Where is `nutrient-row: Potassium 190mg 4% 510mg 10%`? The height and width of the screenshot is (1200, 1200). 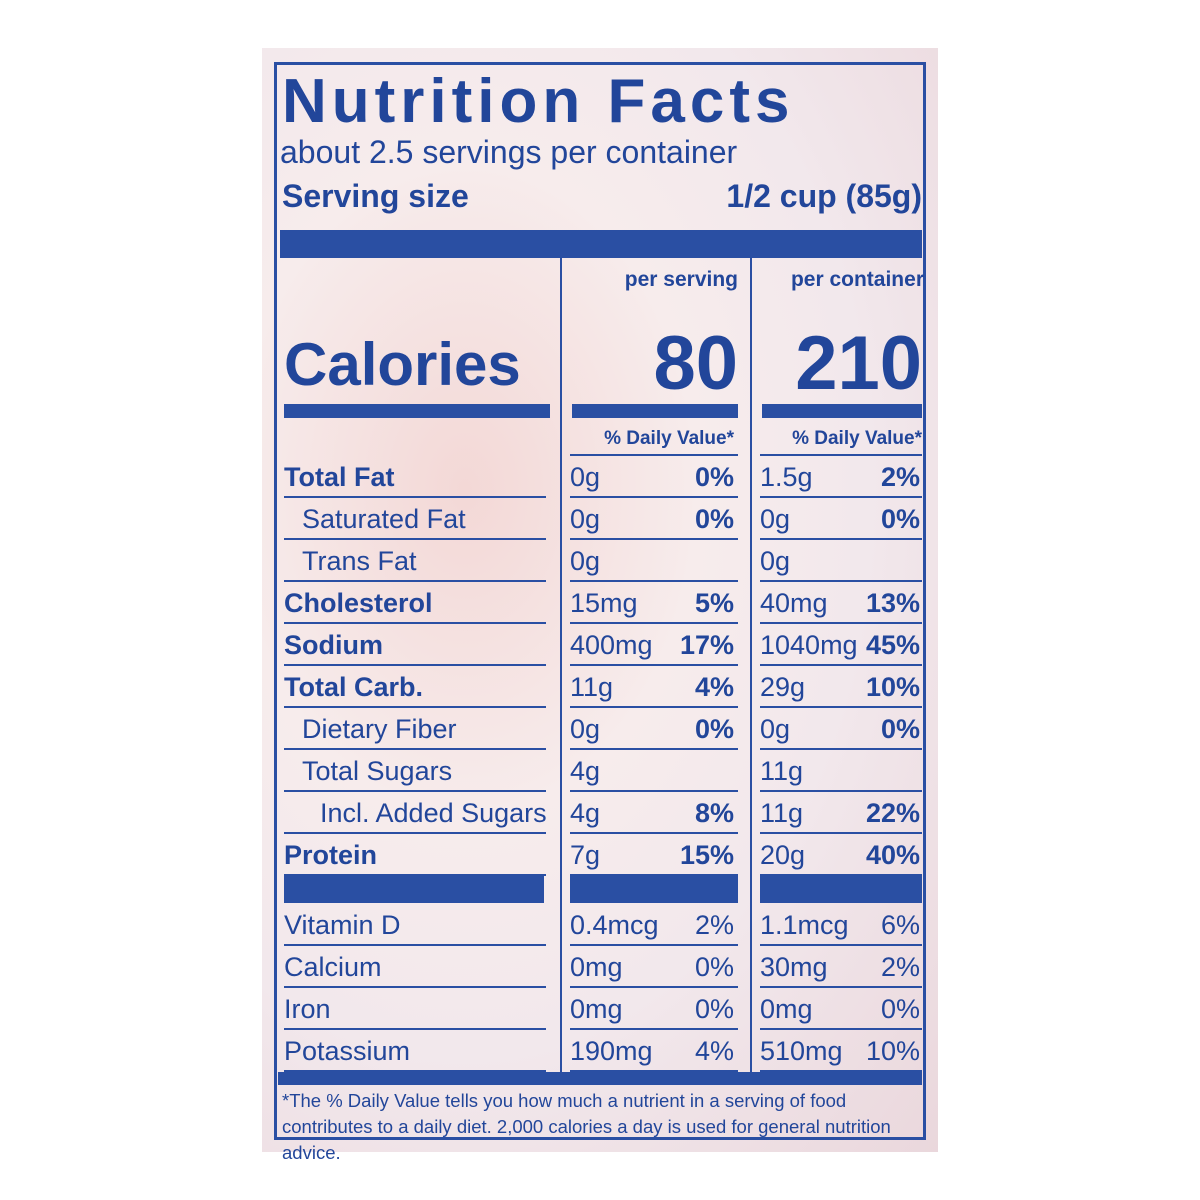
nutrient-row: Potassium 190mg 4% 510mg 10% is located at coordinates (600, 1051).